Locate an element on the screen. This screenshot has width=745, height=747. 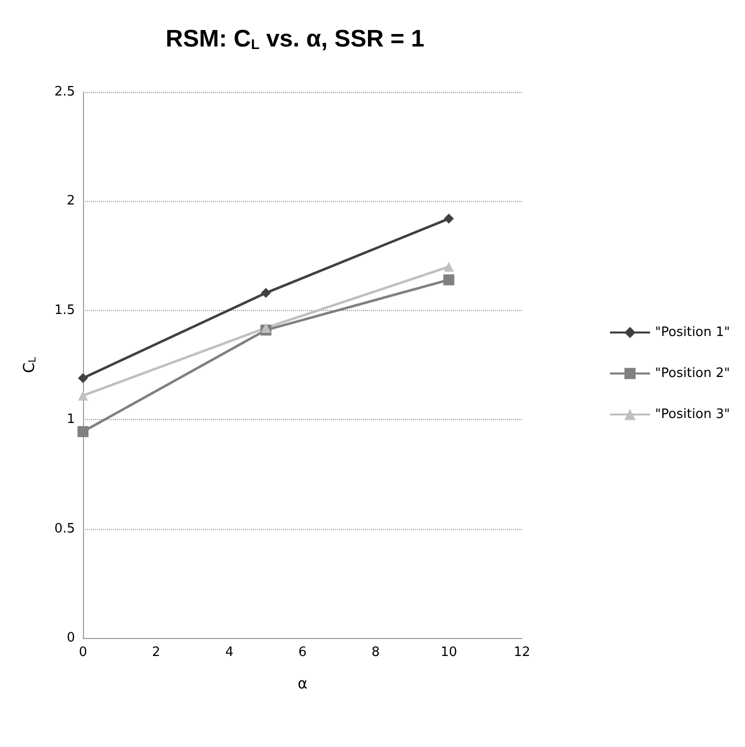
legend-label: "Position 1" is located at coordinates (692, 332).